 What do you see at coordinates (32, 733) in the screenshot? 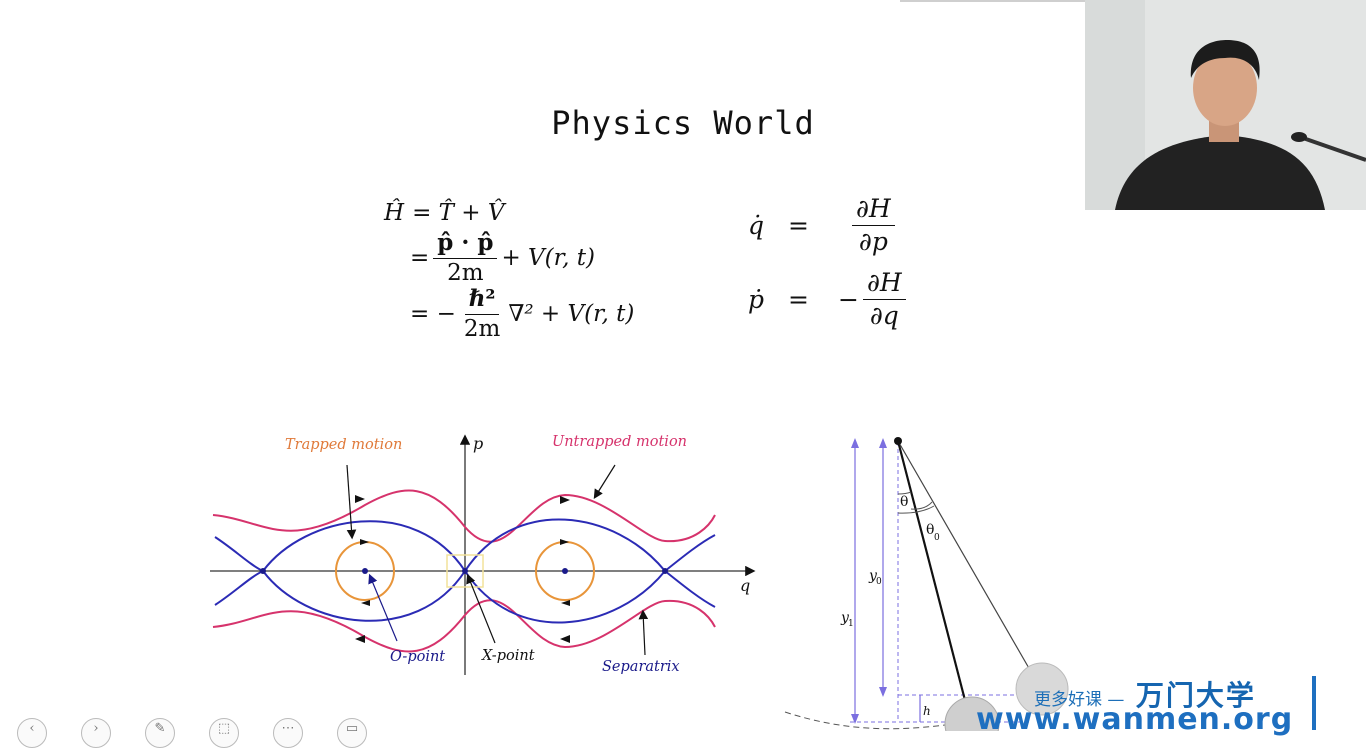
I see `back-icon: ‹` at bounding box center [32, 733].